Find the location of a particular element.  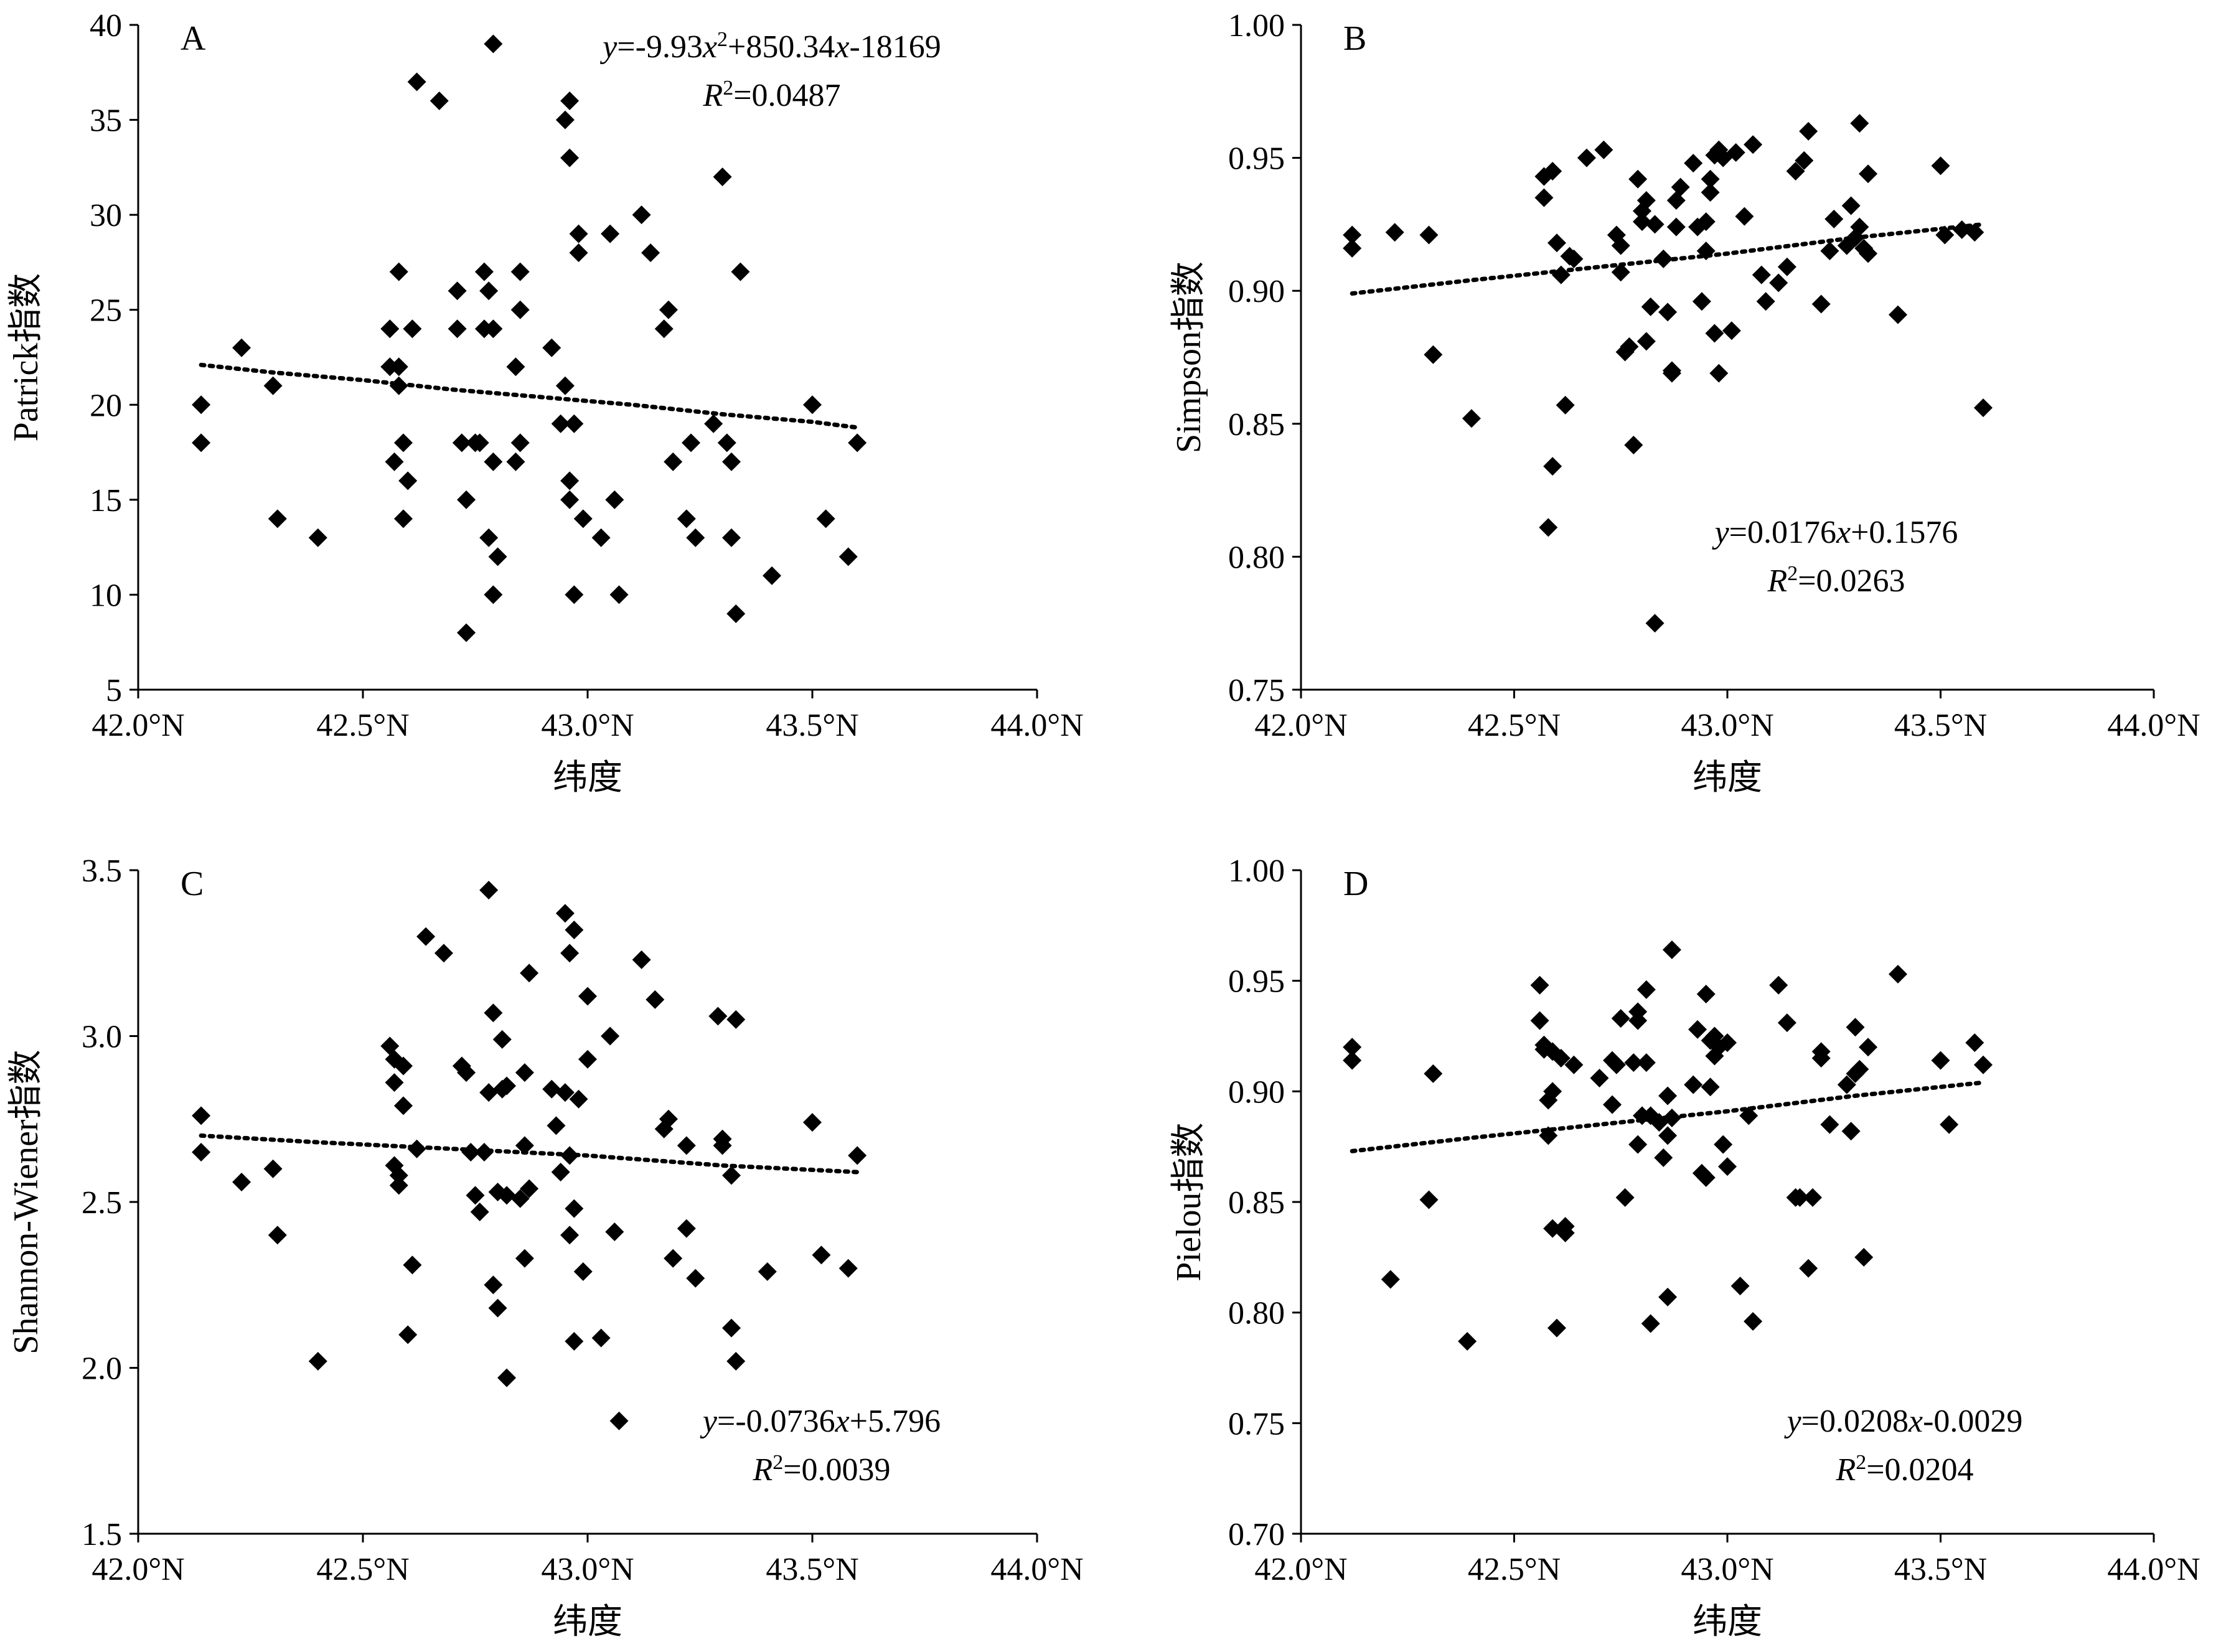

y-tick-label: 1.5 is located at coordinates (102, 1534).